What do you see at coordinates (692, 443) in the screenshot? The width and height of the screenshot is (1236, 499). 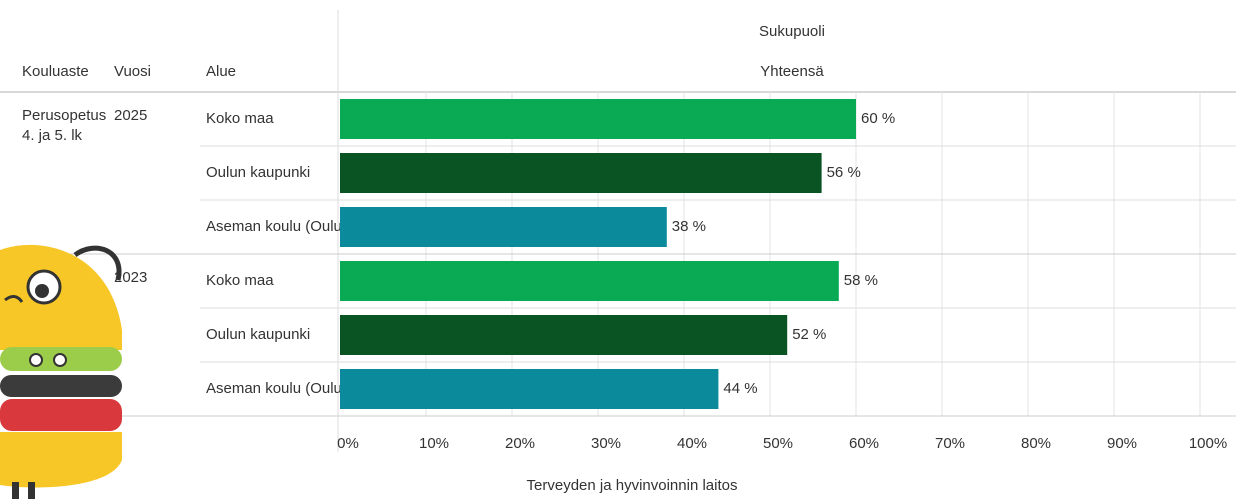 I see `x-tick-label: 40%` at bounding box center [692, 443].